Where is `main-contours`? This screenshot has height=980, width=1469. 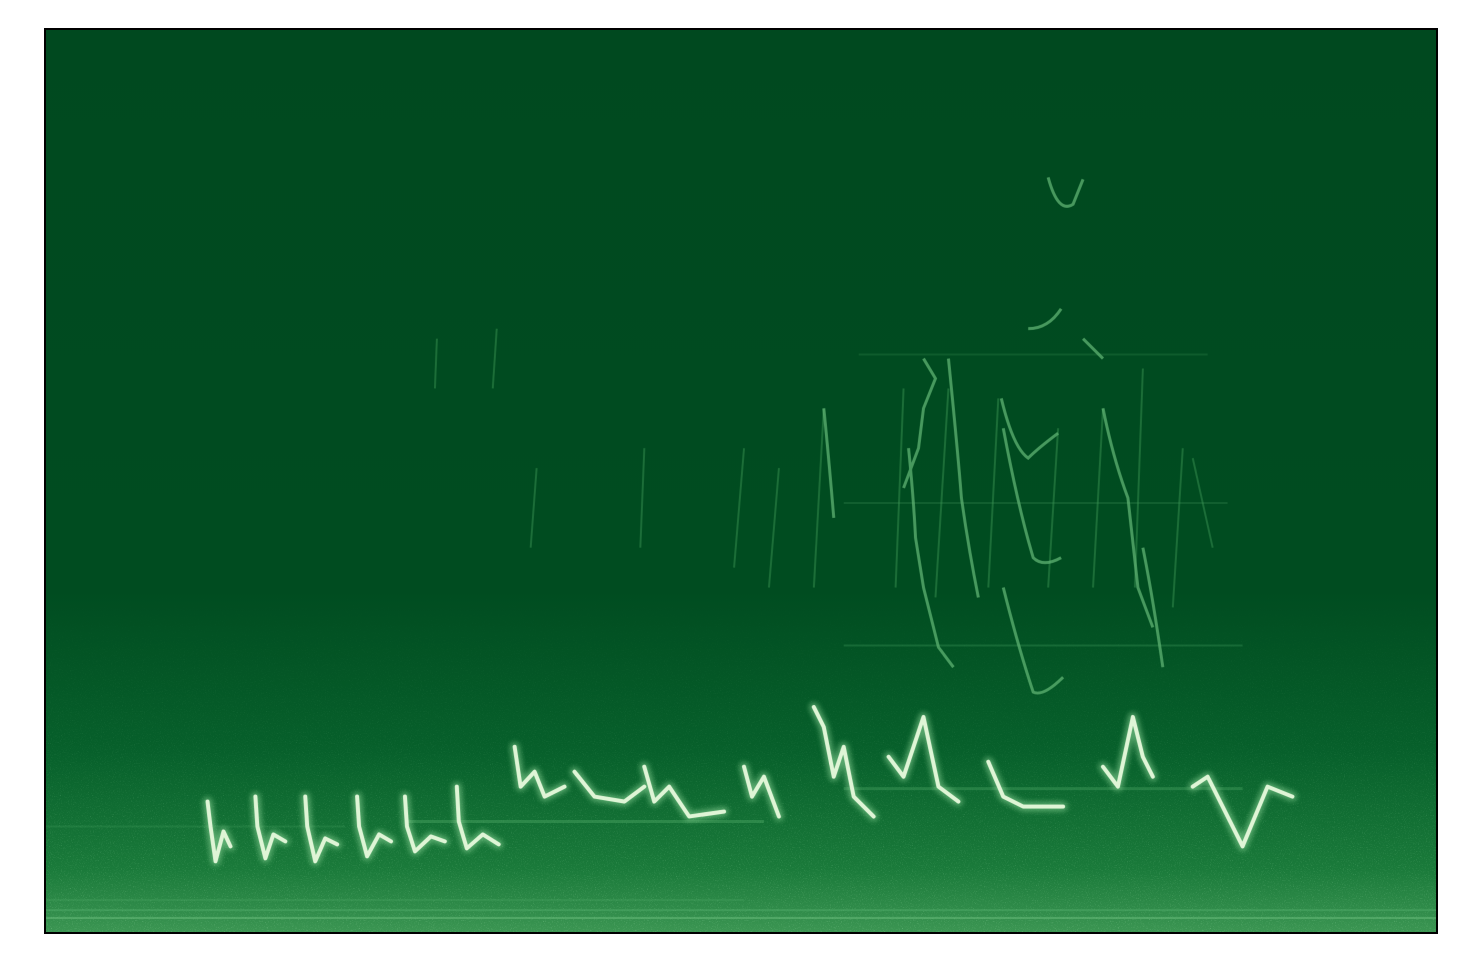 main-contours is located at coordinates (750, 784).